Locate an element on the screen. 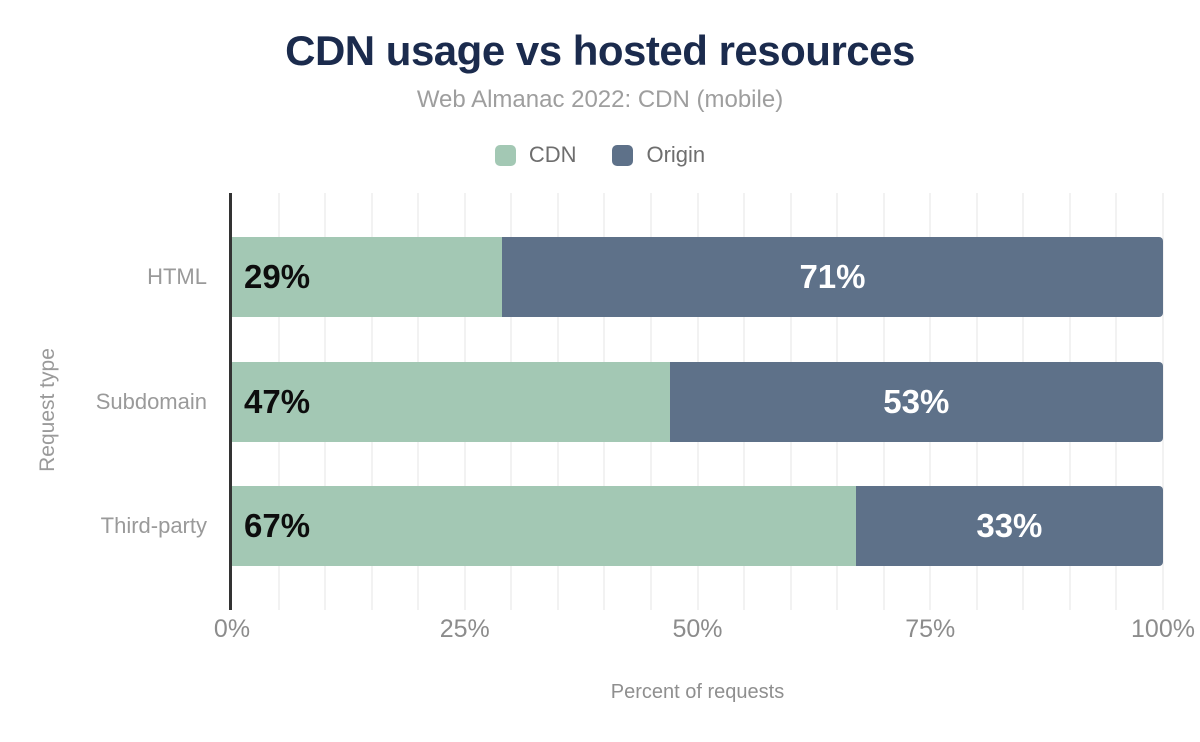 The image size is (1200, 742). category-label-html: HTML is located at coordinates (177, 277).